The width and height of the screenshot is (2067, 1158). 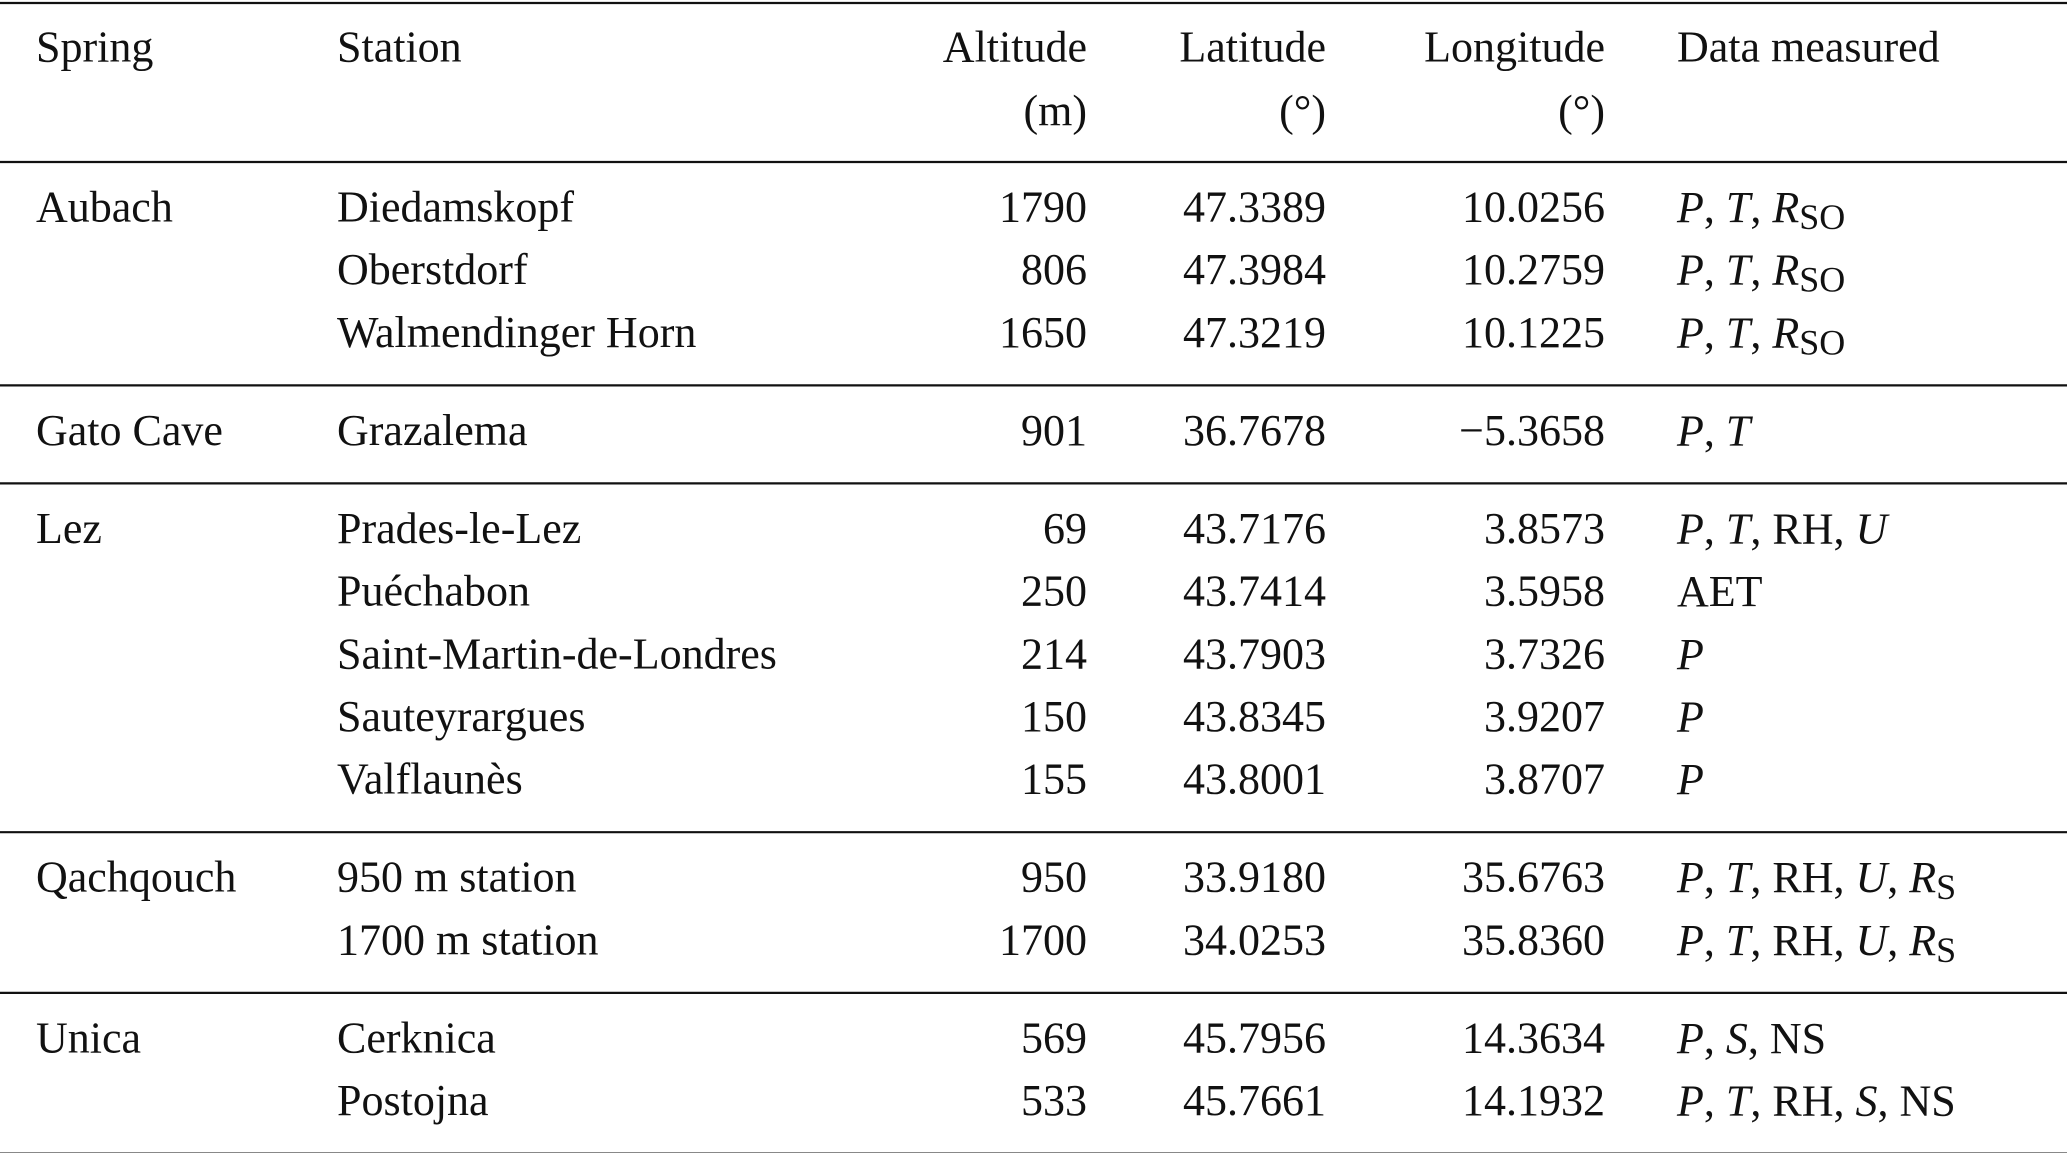 I want to click on cell-latitude: 47.3219, so click(x=1254, y=332).